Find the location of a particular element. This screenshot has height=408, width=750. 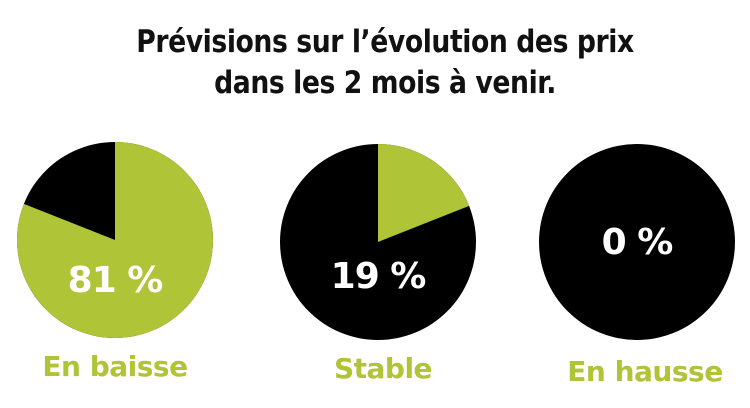

pie-value-label: 81 % is located at coordinates (115, 280).